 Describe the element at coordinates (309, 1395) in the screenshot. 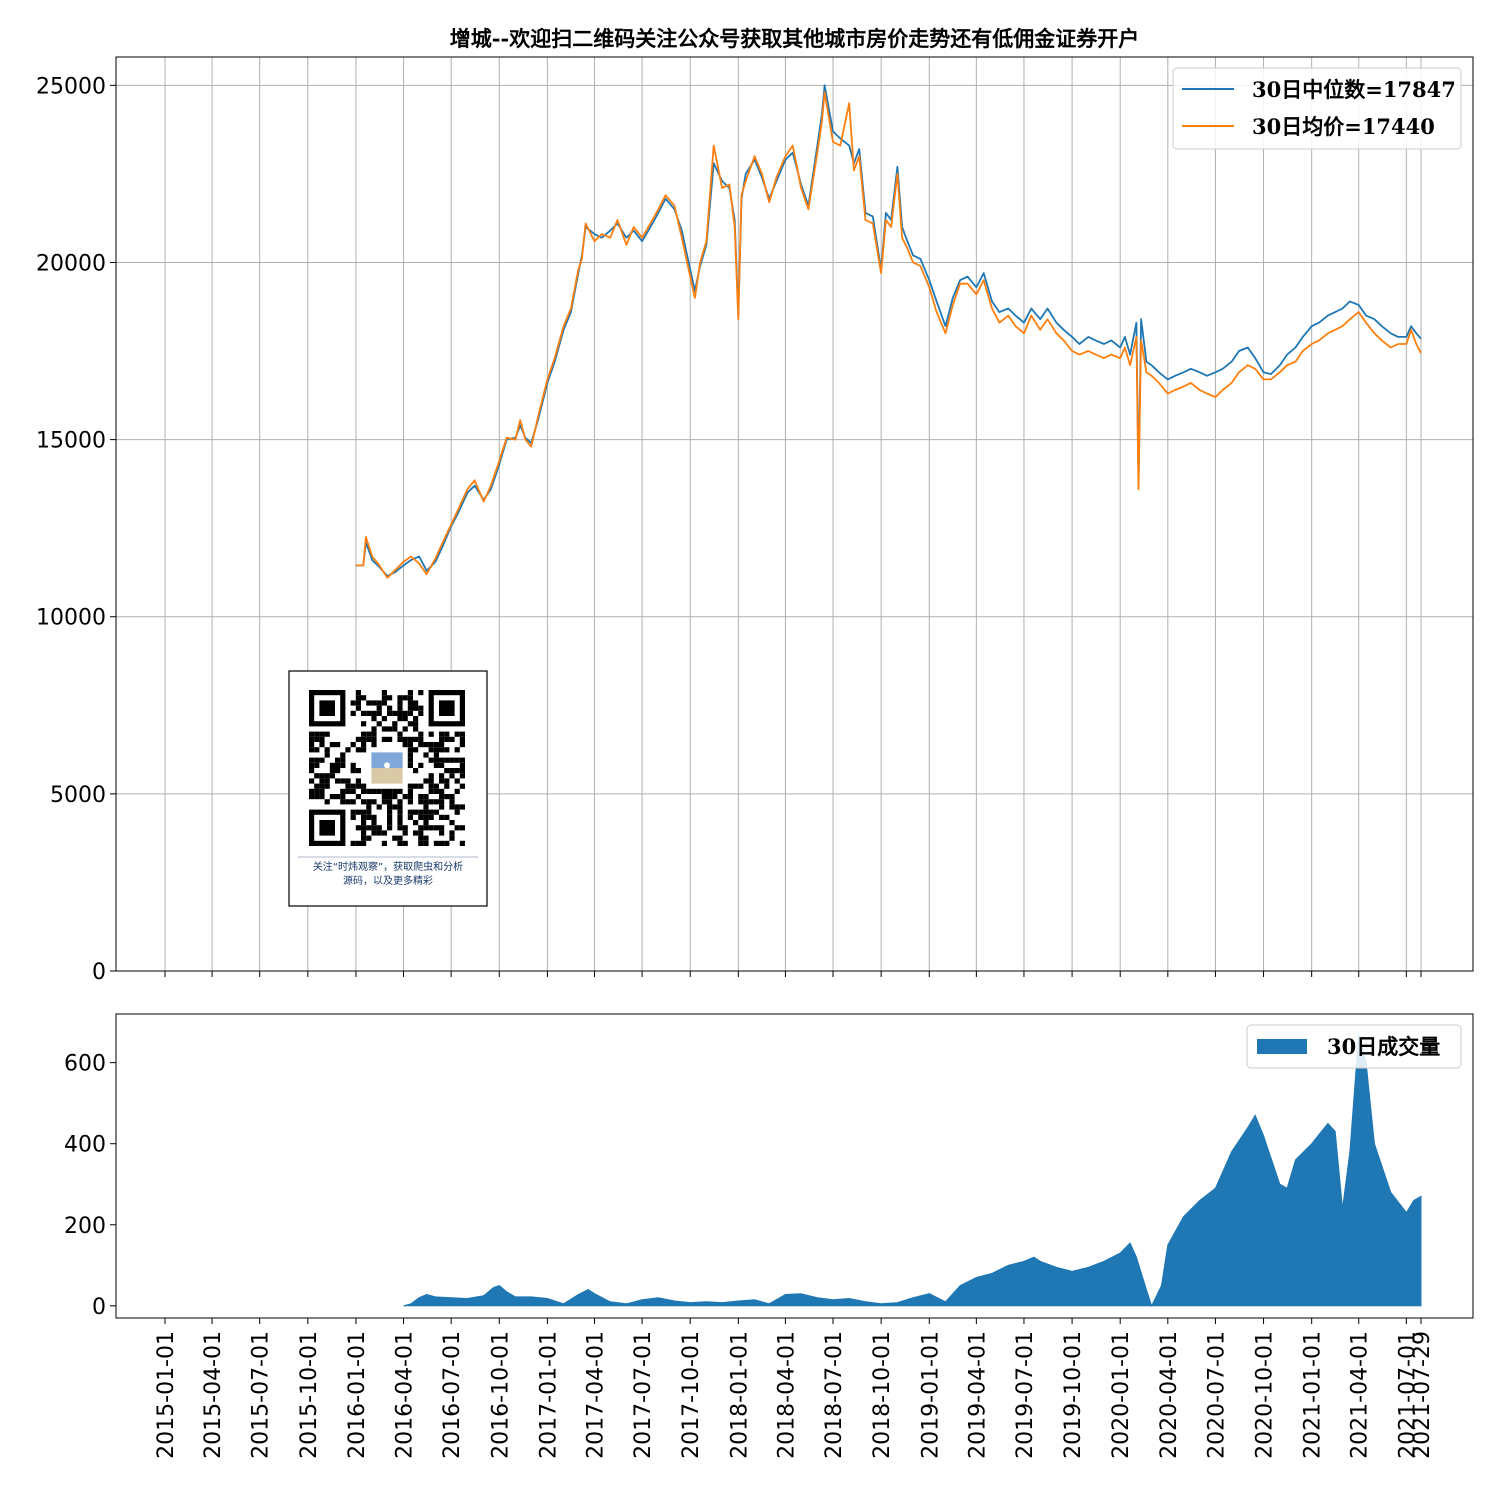

I see `x-tick-label: 2015-10-01` at that location.